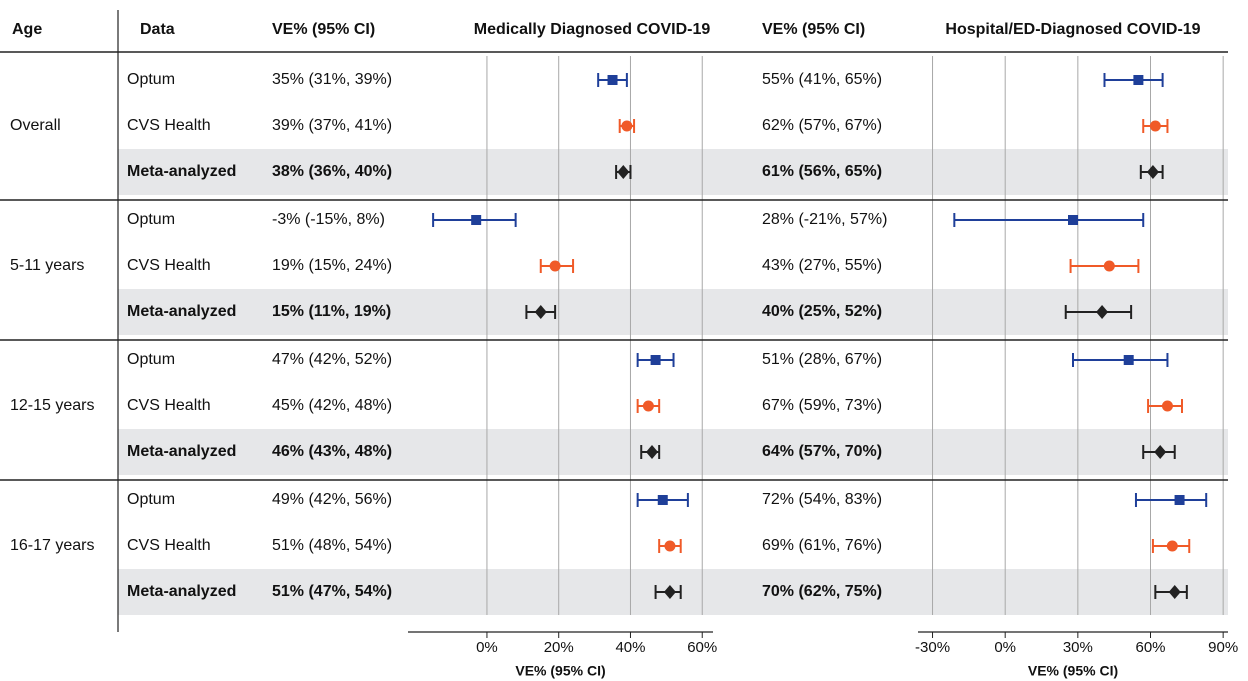 The width and height of the screenshot is (1248, 681). What do you see at coordinates (332, 405) in the screenshot?
I see `ve-label: 45% (42%, 48%)` at bounding box center [332, 405].